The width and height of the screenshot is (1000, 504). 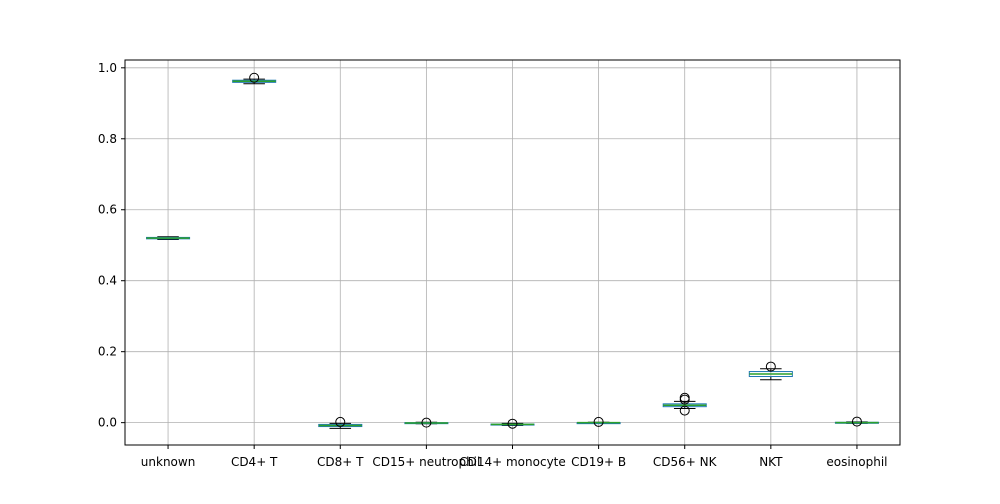 What do you see at coordinates (340, 462) in the screenshot?
I see `x-tick-label: CD8+ T` at bounding box center [340, 462].